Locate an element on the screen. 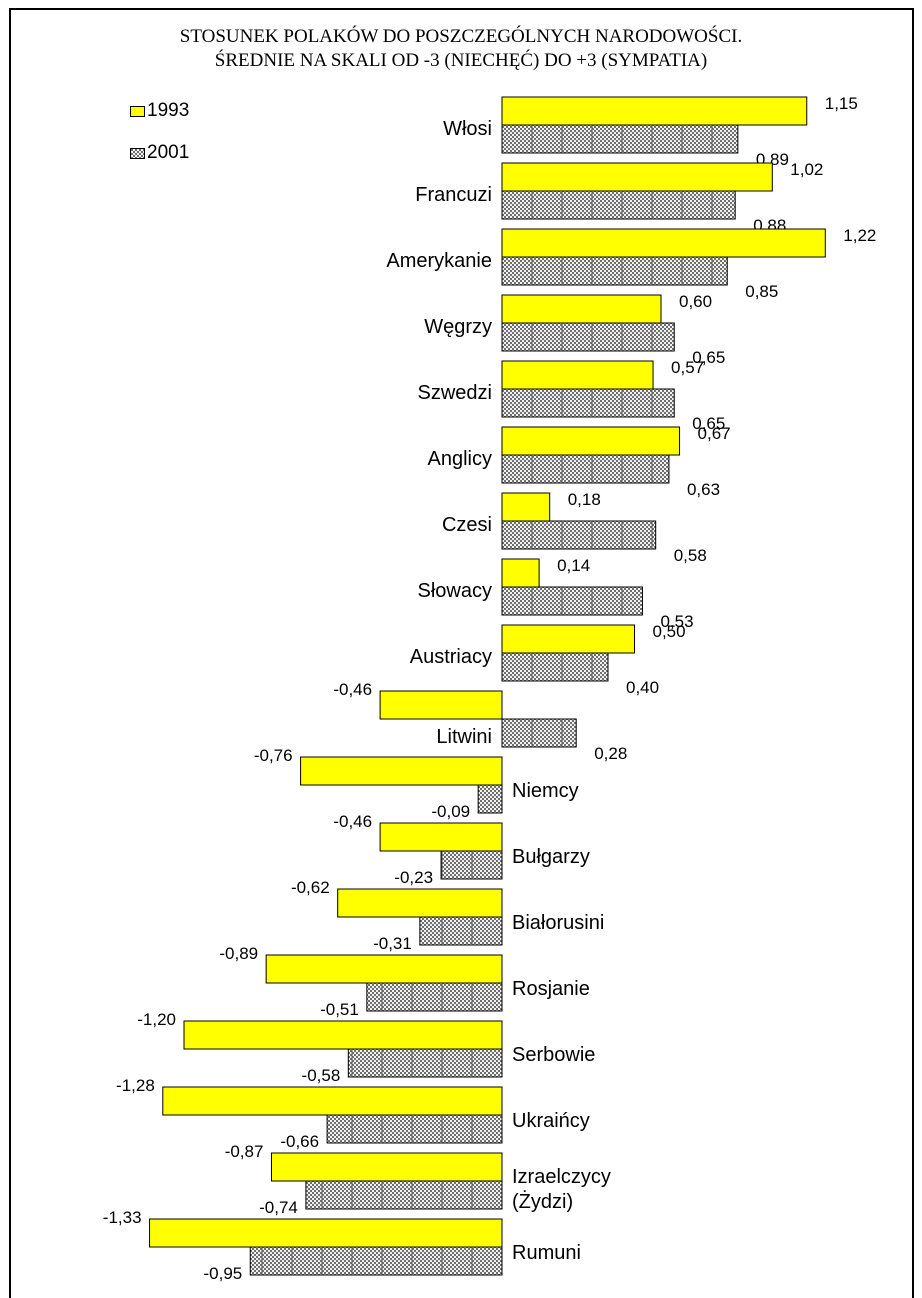 Image resolution: width=922 pixels, height=1298 pixels. data-label-1993-izraelczycy-żydzi: -0,87 is located at coordinates (244, 1151).